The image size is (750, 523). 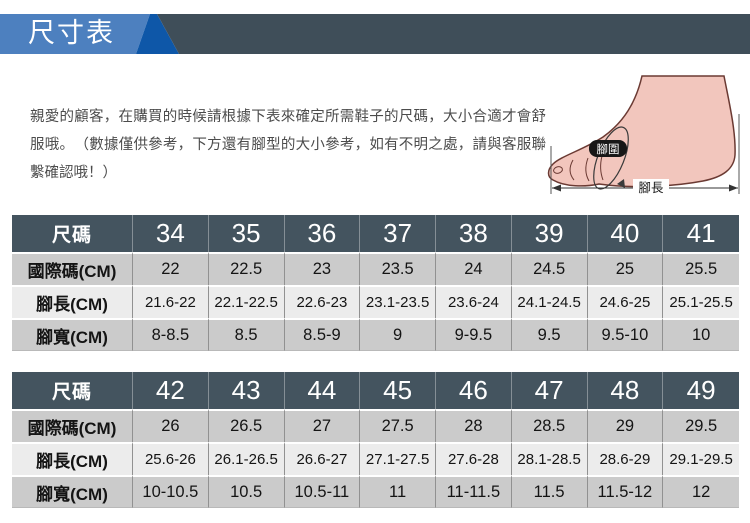 I want to click on value-cell: 10.5-11, so click(x=322, y=491).